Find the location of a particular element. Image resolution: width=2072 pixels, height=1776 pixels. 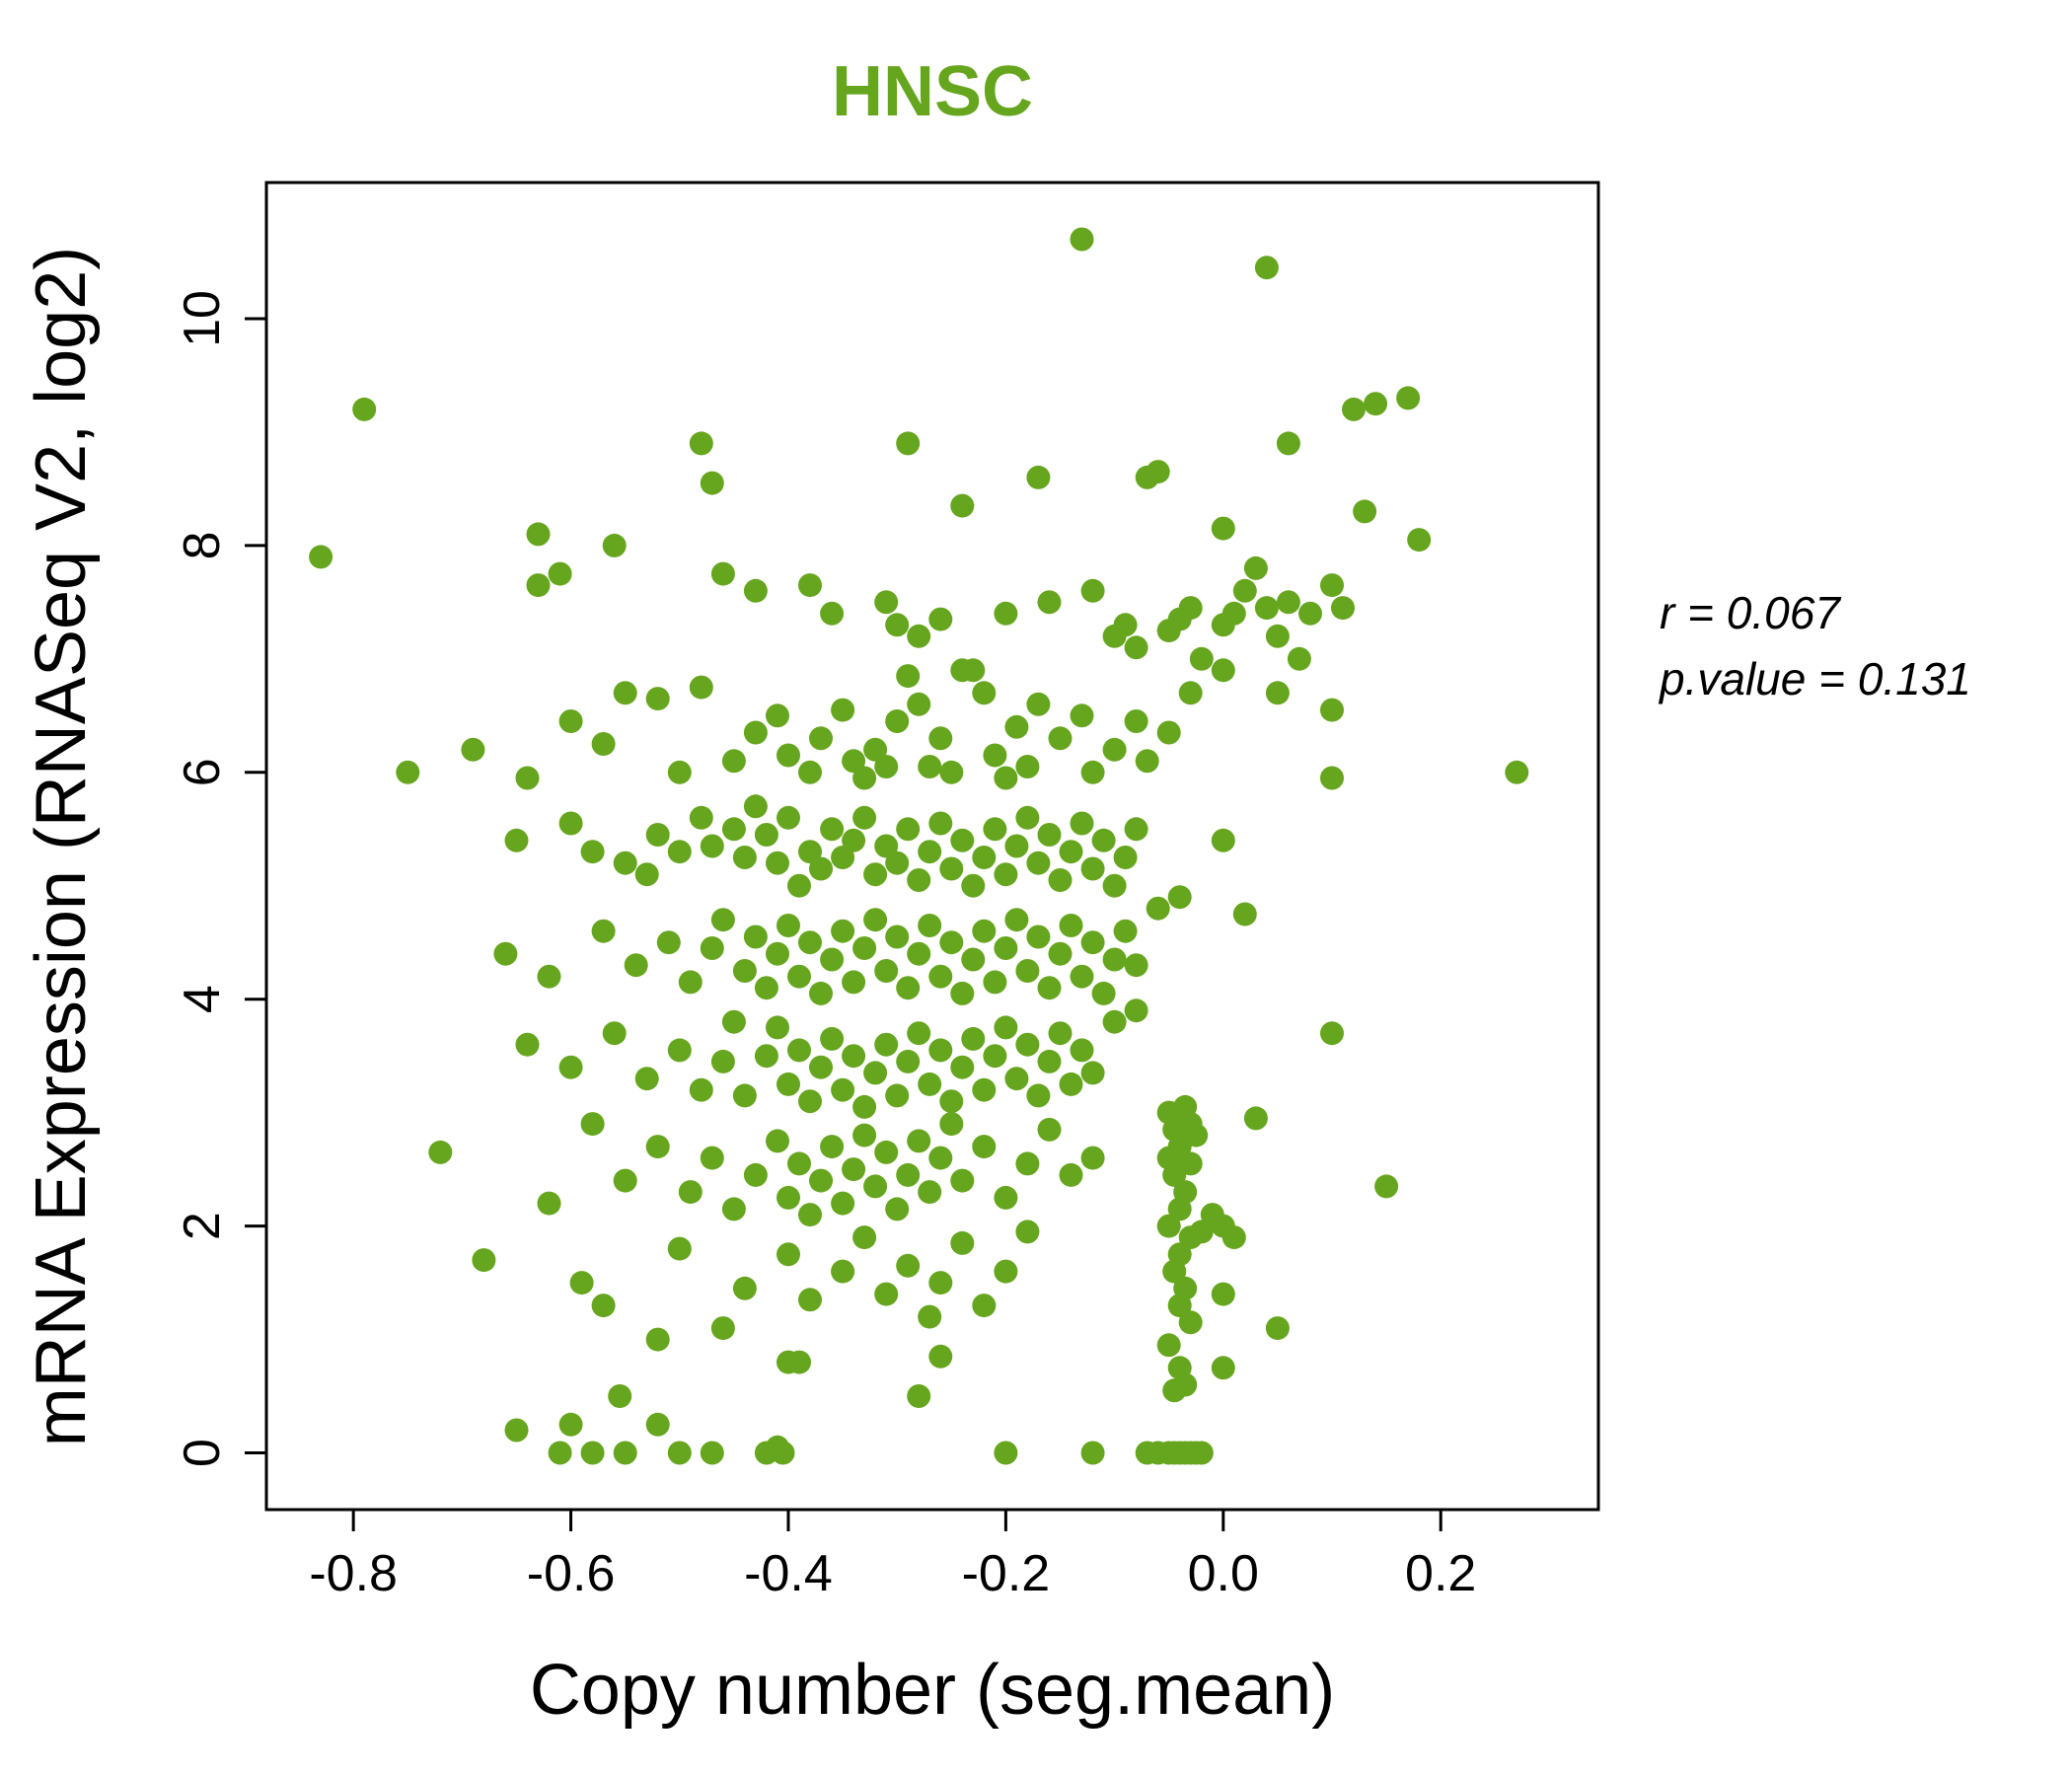

x-axis-title: Copy number (seg.mean) is located at coordinates (933, 1691).